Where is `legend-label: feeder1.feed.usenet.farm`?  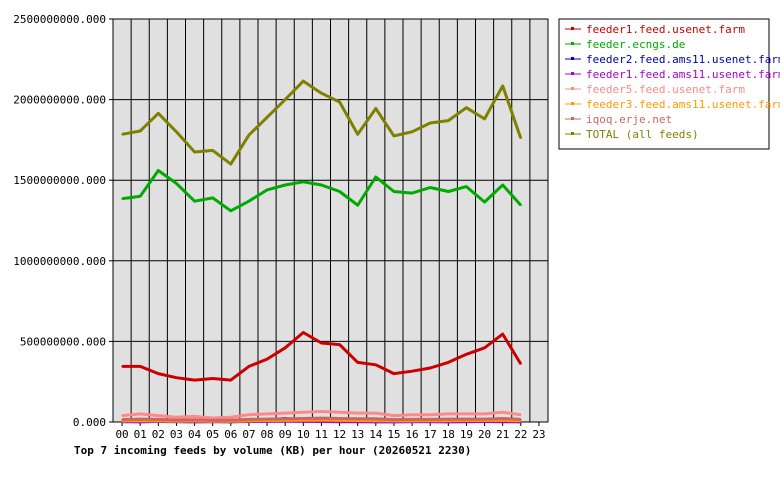 legend-label: feeder1.feed.usenet.farm is located at coordinates (665, 29).